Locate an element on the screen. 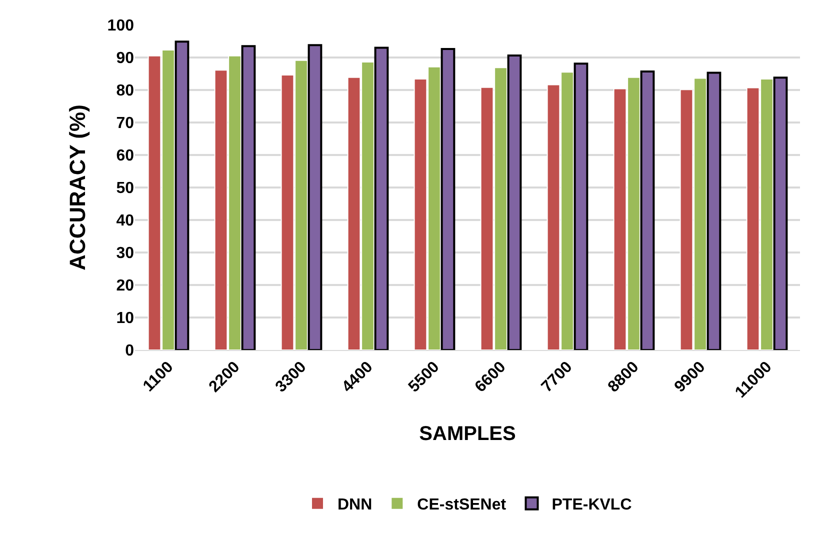  legend-label: DNN is located at coordinates (355, 505).